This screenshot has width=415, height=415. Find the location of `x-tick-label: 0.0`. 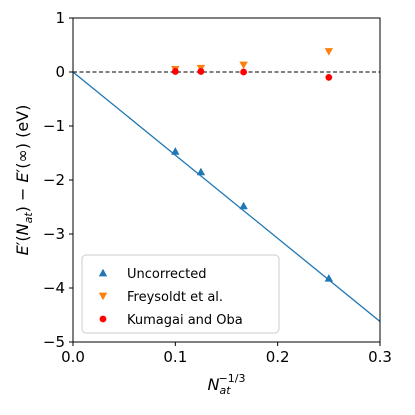

x-tick-label: 0.0 is located at coordinates (73, 357).